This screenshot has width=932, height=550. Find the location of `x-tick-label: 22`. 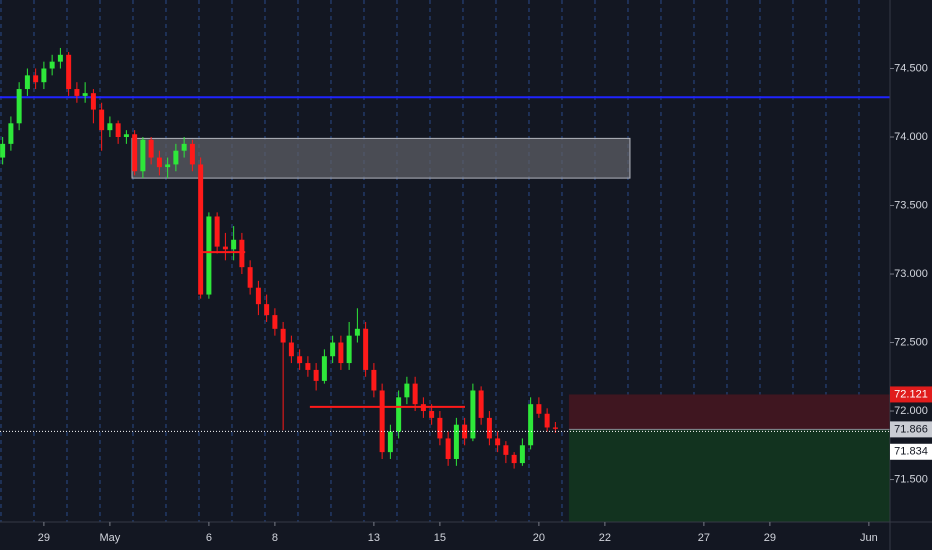

x-tick-label: 22 is located at coordinates (605, 538).